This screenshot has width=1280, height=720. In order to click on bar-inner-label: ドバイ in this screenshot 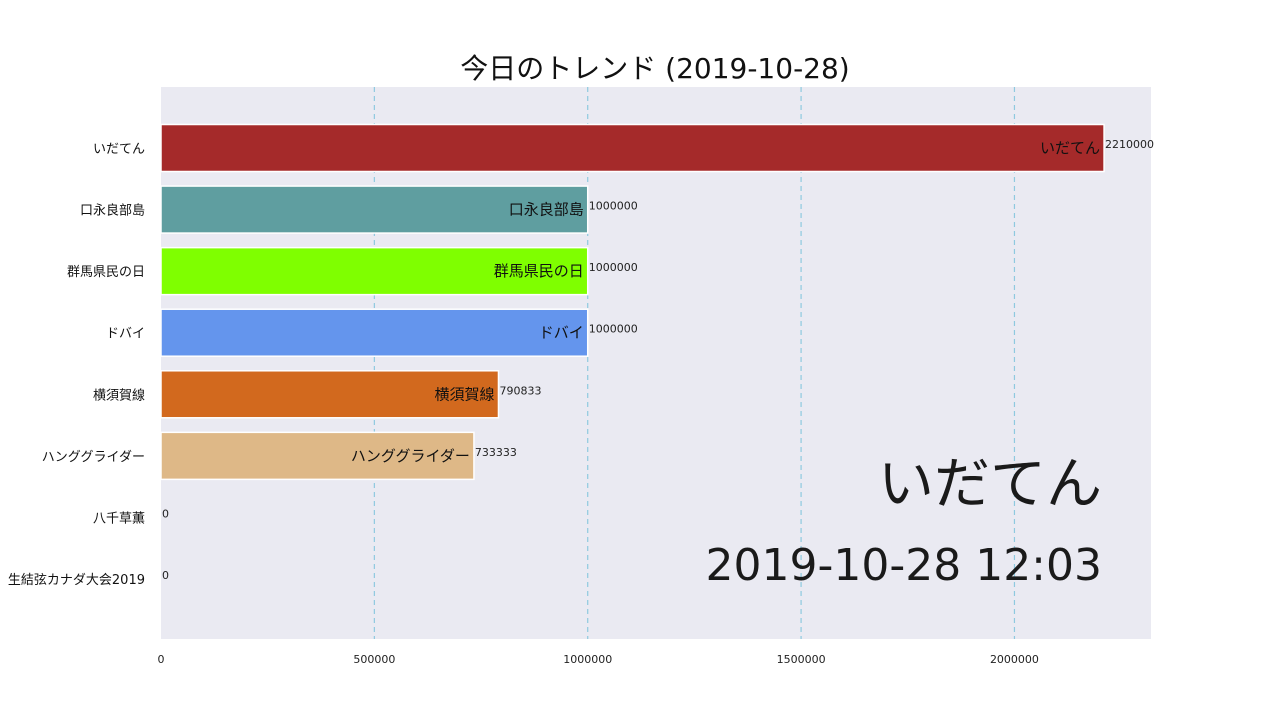, I will do `click(561, 333)`.